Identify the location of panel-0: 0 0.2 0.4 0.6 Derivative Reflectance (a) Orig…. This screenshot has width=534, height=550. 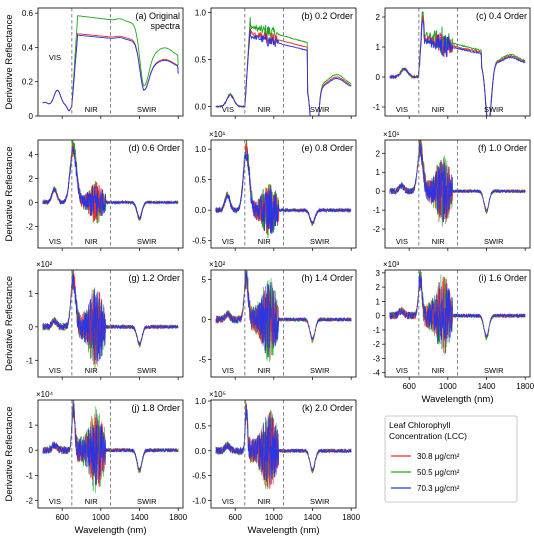
(94, 64).